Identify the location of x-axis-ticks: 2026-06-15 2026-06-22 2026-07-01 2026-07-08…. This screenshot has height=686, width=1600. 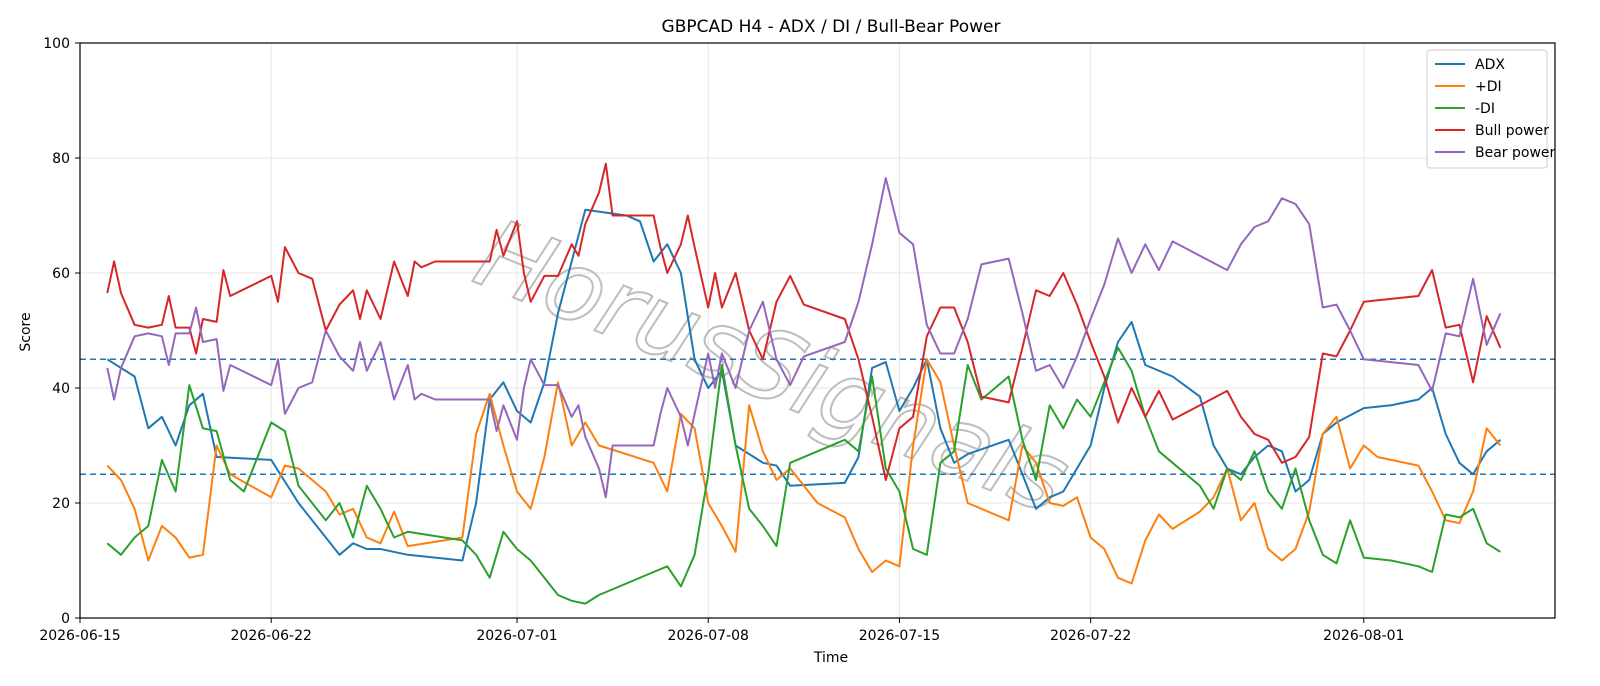
(721, 631).